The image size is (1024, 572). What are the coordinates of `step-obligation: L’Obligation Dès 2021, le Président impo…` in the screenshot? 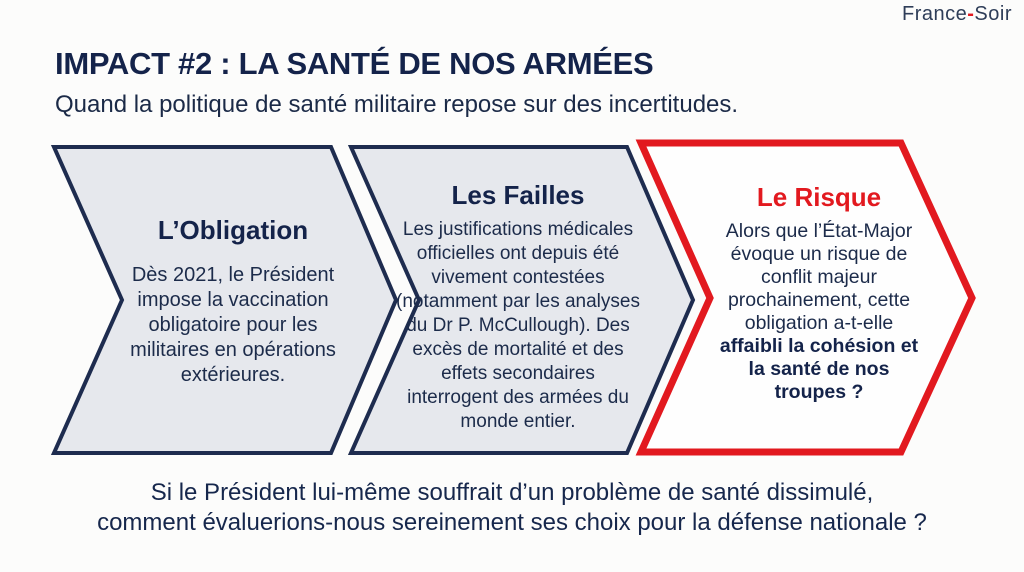 It's located at (233, 301).